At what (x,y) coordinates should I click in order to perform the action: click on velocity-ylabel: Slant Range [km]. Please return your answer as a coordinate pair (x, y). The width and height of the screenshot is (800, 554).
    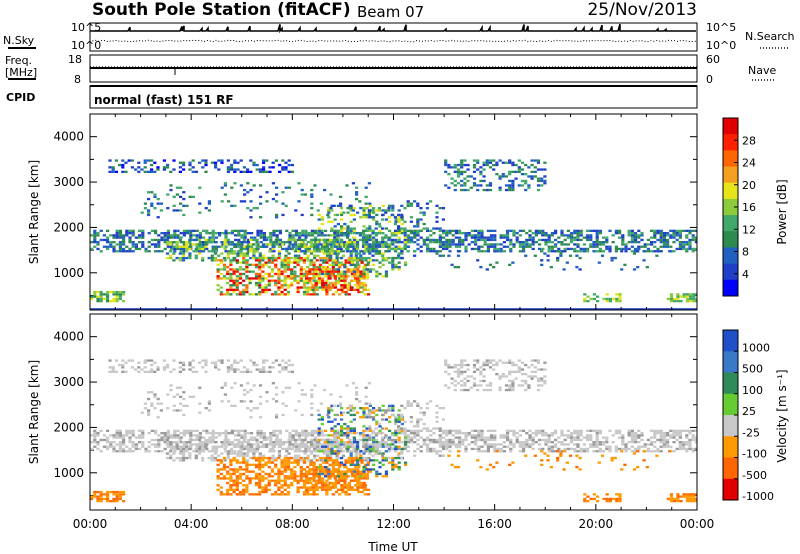
    Looking at the image, I should click on (34, 412).